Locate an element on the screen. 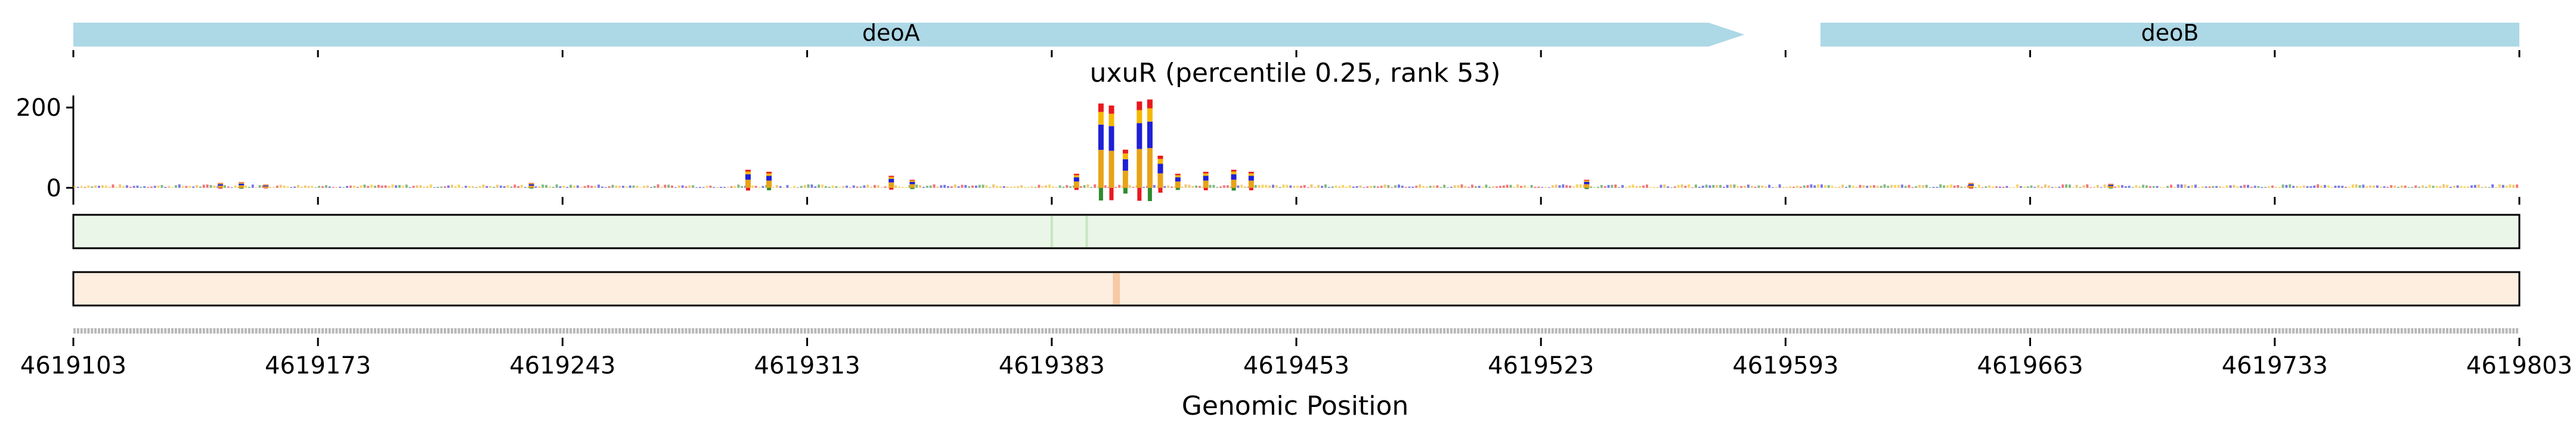 The height and width of the screenshot is (432, 2576). x-tick-label-1: 4619173 is located at coordinates (318, 365).